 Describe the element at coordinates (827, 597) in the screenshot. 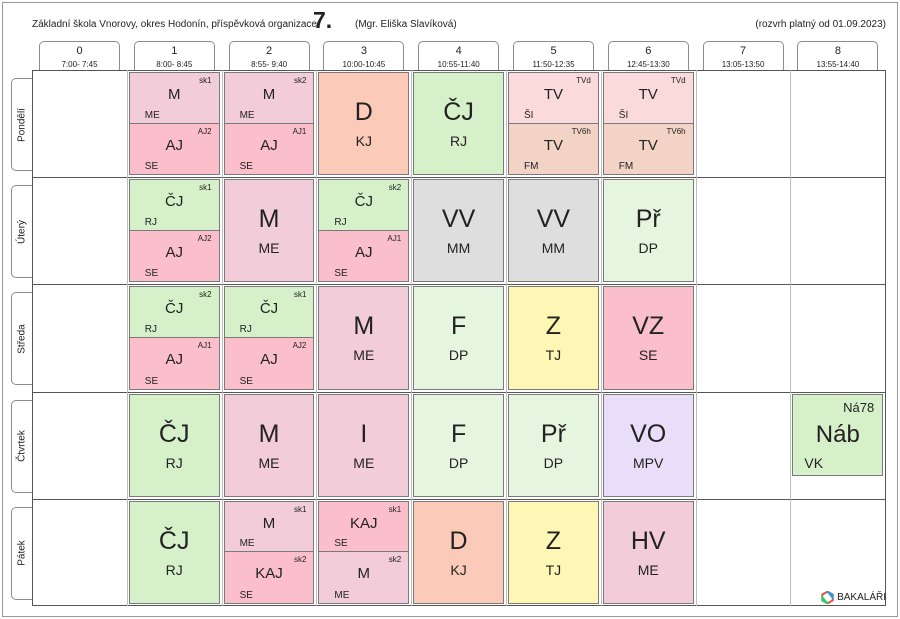

I see `bakalari-logo-icon` at that location.